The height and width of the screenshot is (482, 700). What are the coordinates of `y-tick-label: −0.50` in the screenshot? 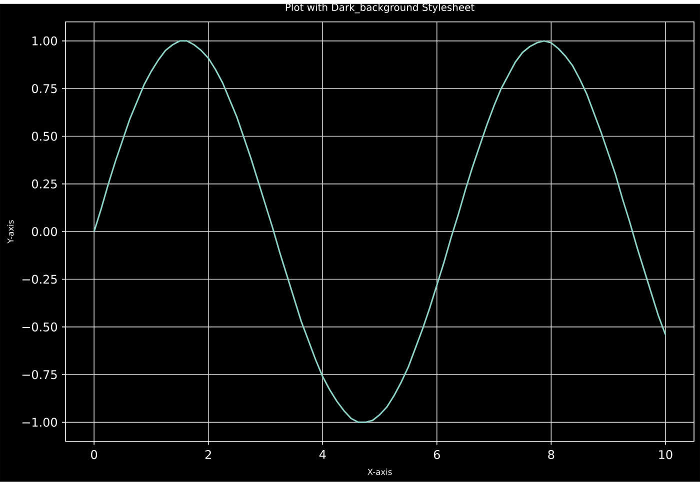 It's located at (40, 327).